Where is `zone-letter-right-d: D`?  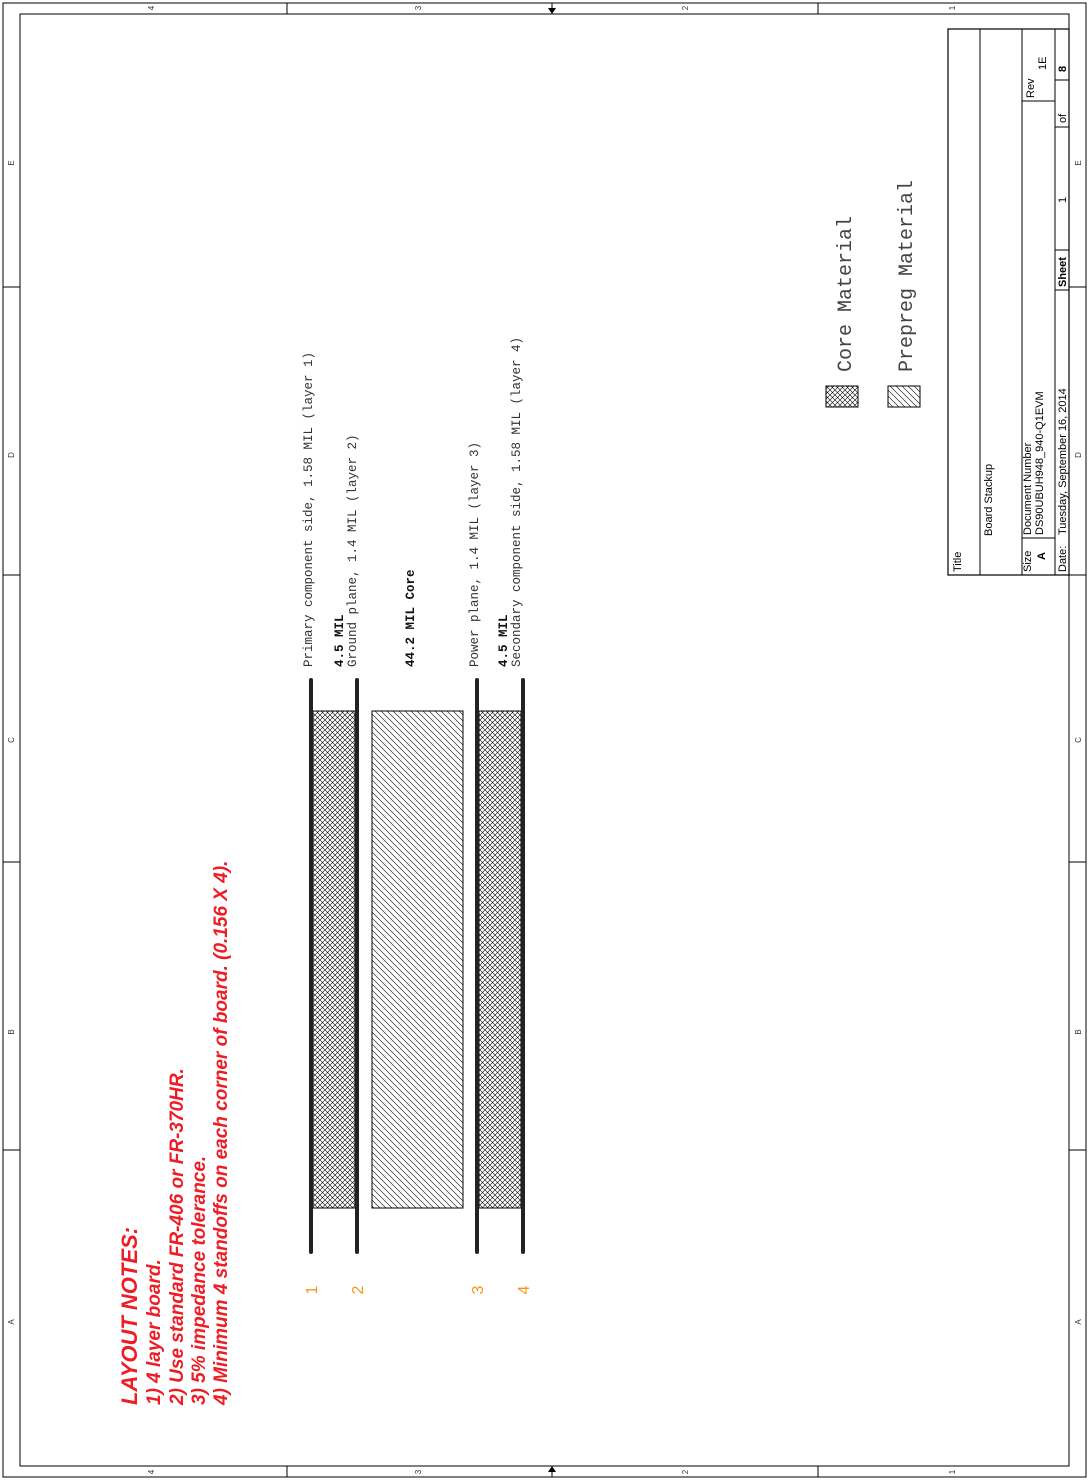 zone-letter-right-d: D is located at coordinates (1078, 455).